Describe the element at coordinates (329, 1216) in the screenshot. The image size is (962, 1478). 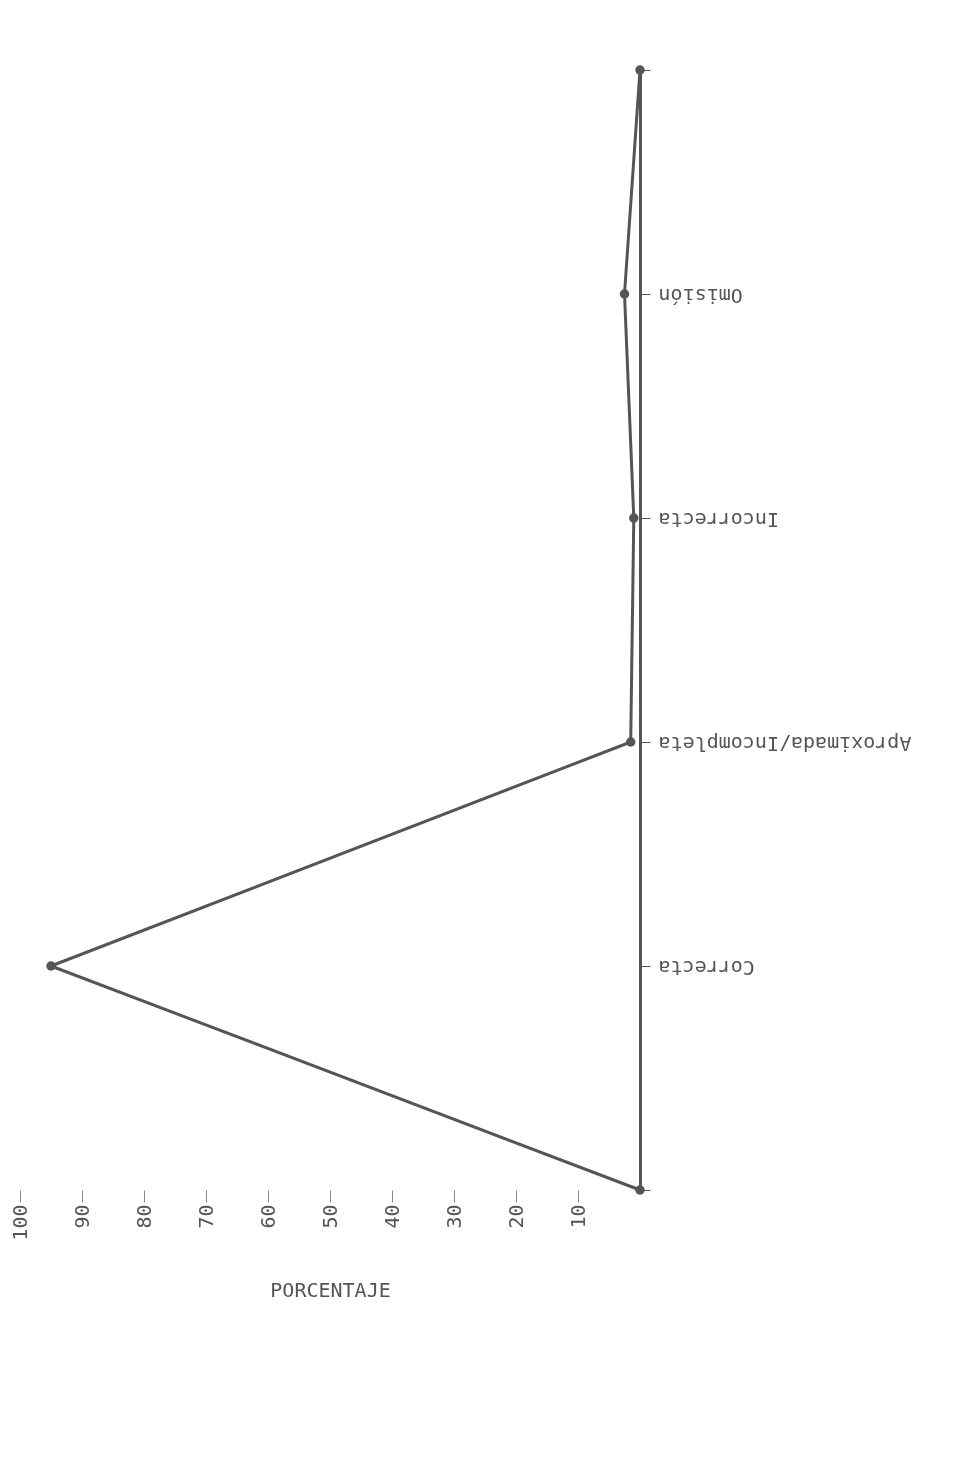
I see `x-tick-label: 50` at that location.